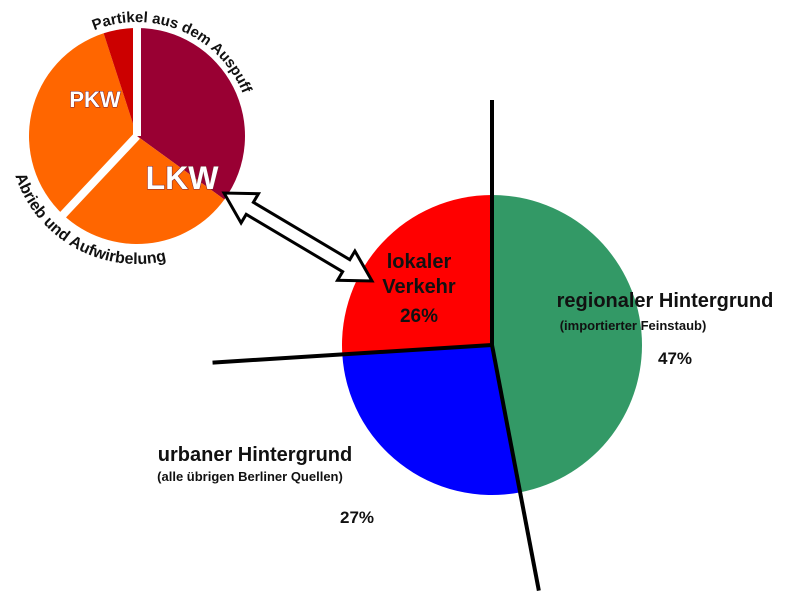  I want to click on slice-sublabel: (alle übrigen Berliner Quellen), so click(250, 476).